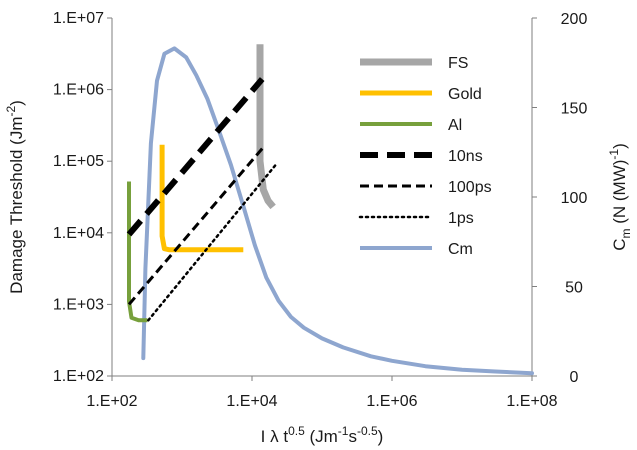  What do you see at coordinates (465, 156) in the screenshot?
I see `legend-label-10ns: 10ns` at bounding box center [465, 156].